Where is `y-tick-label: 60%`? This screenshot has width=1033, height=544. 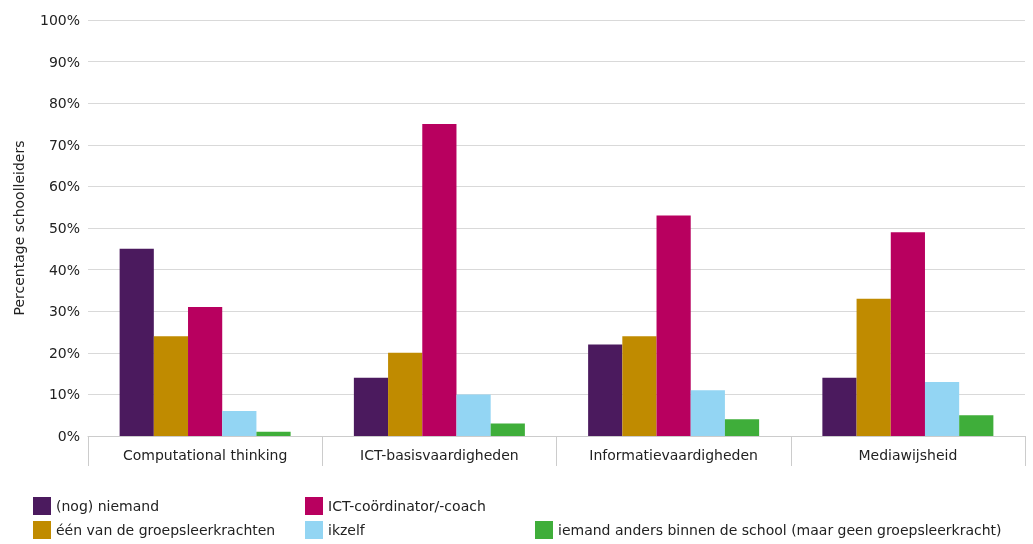 y-tick-label: 60% is located at coordinates (64, 186).